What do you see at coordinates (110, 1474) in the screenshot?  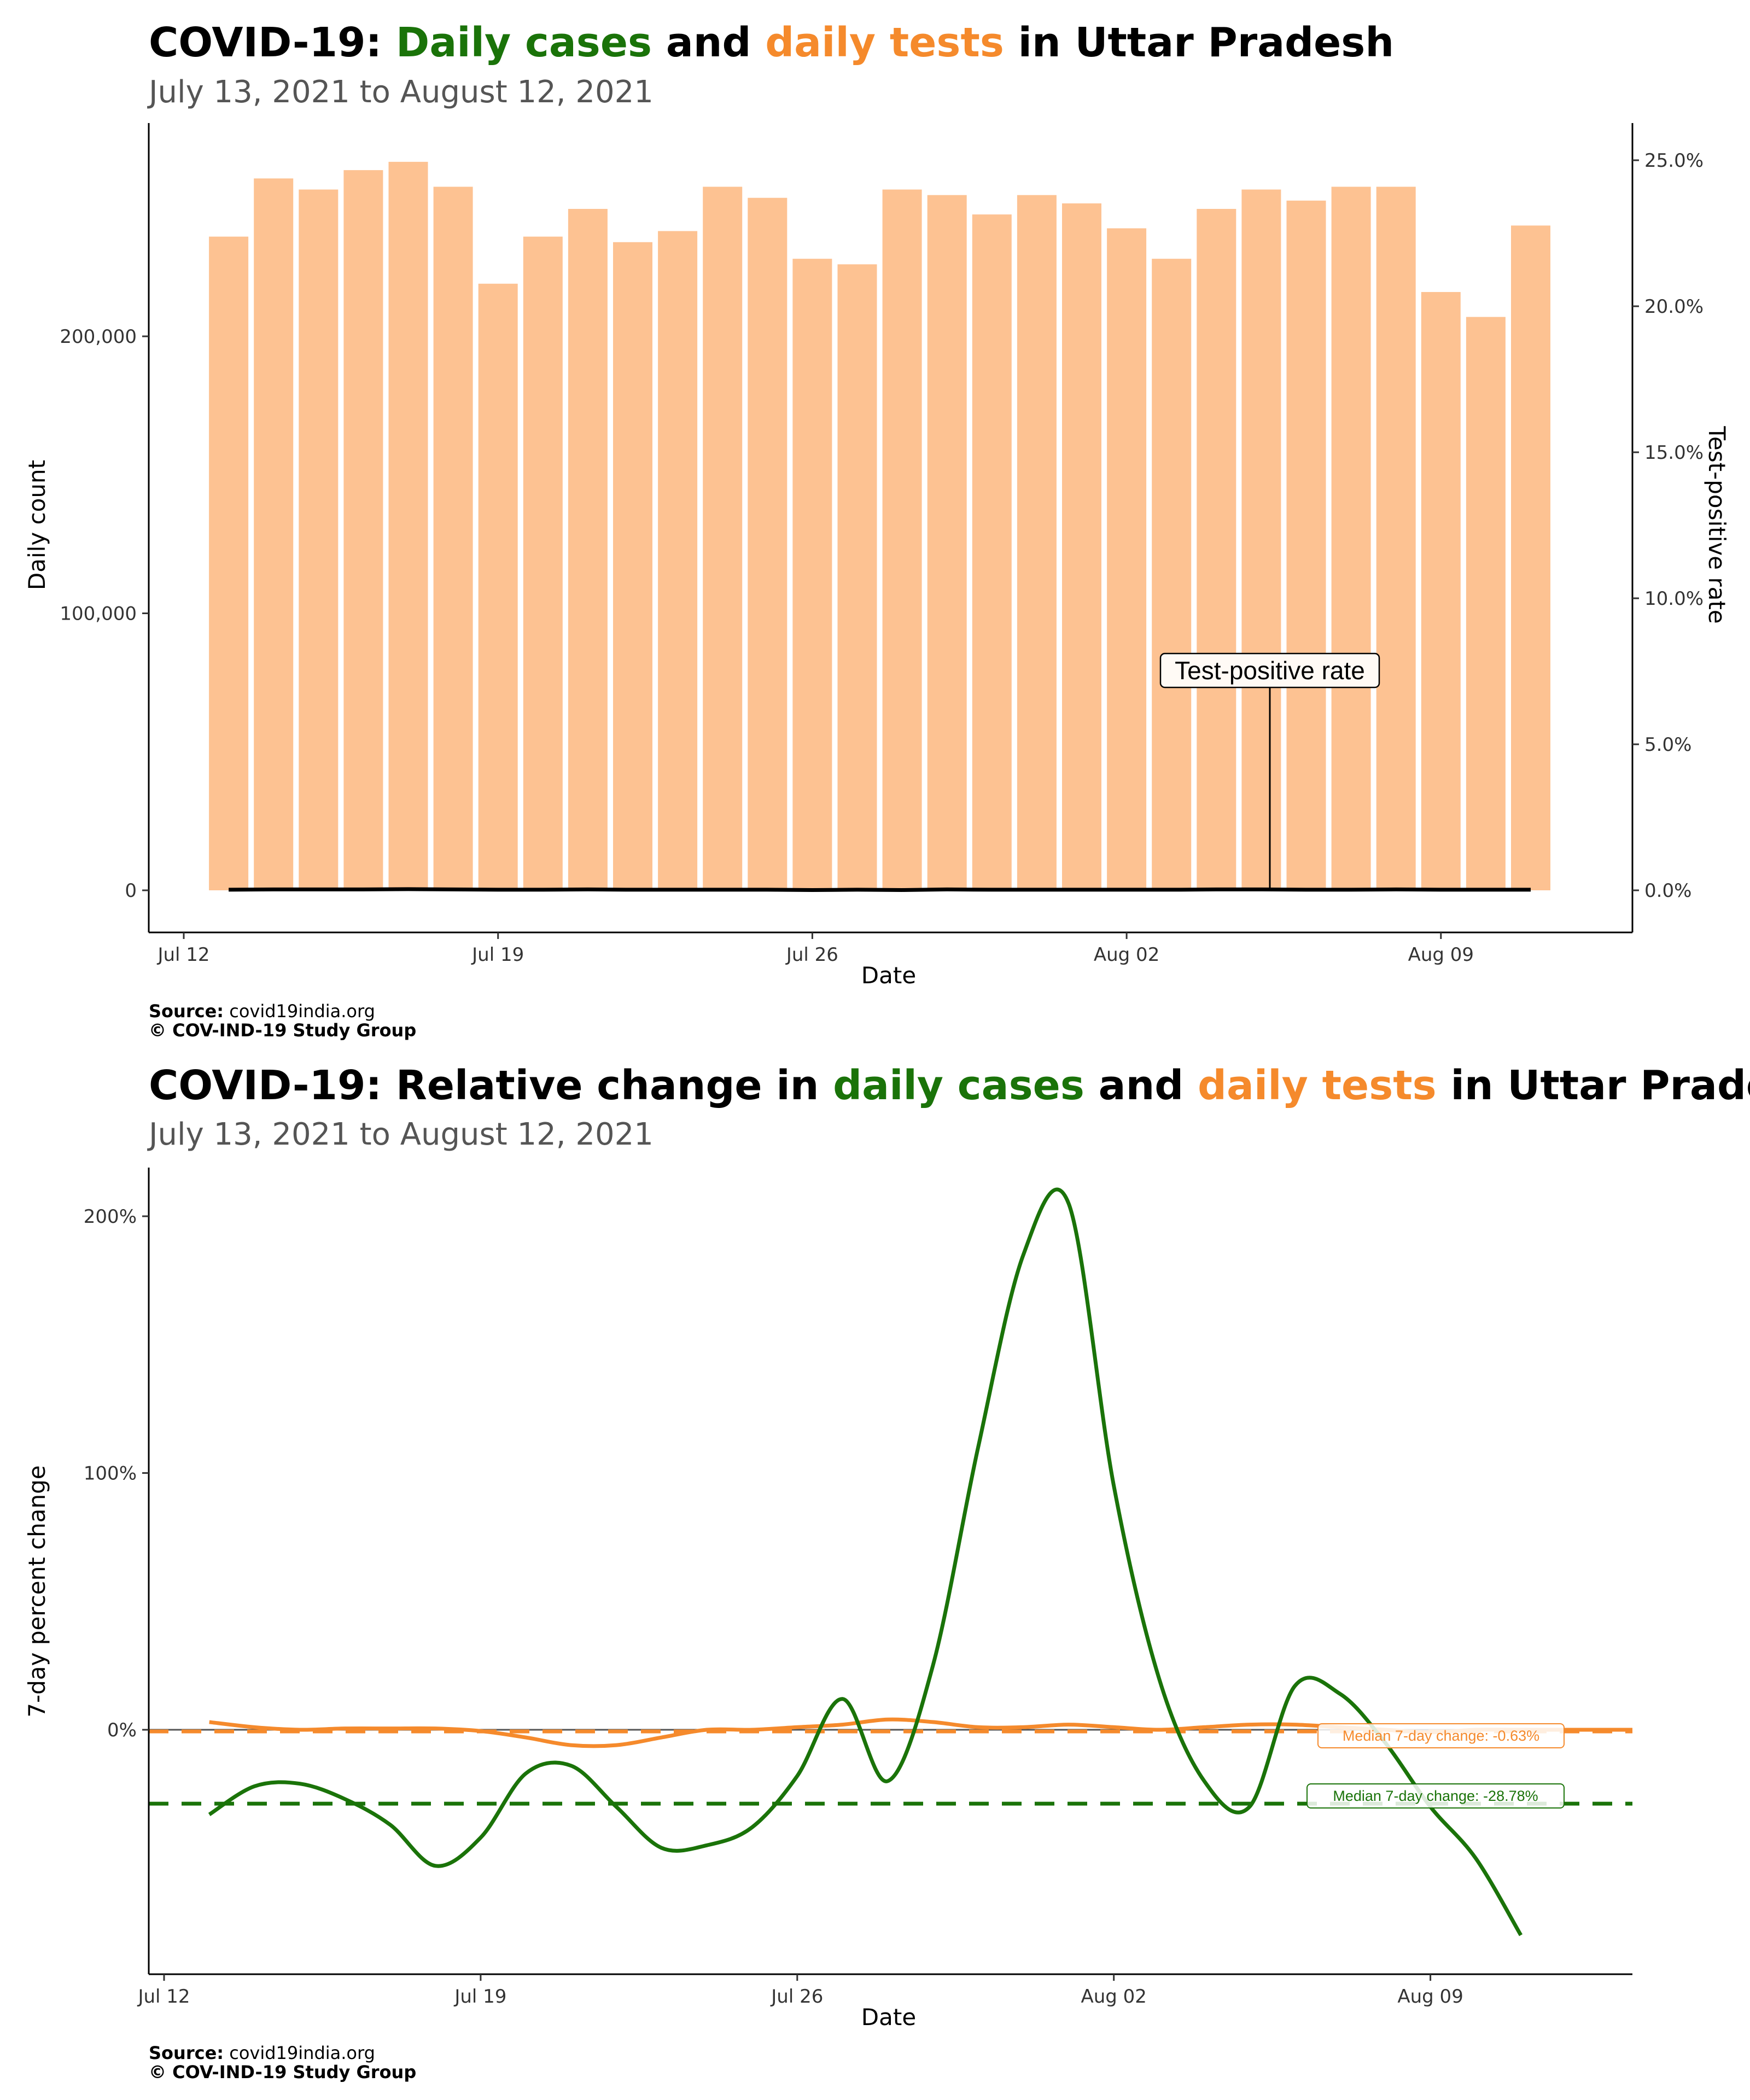 I see `bottom-y-tick-label: 100%` at bounding box center [110, 1474].